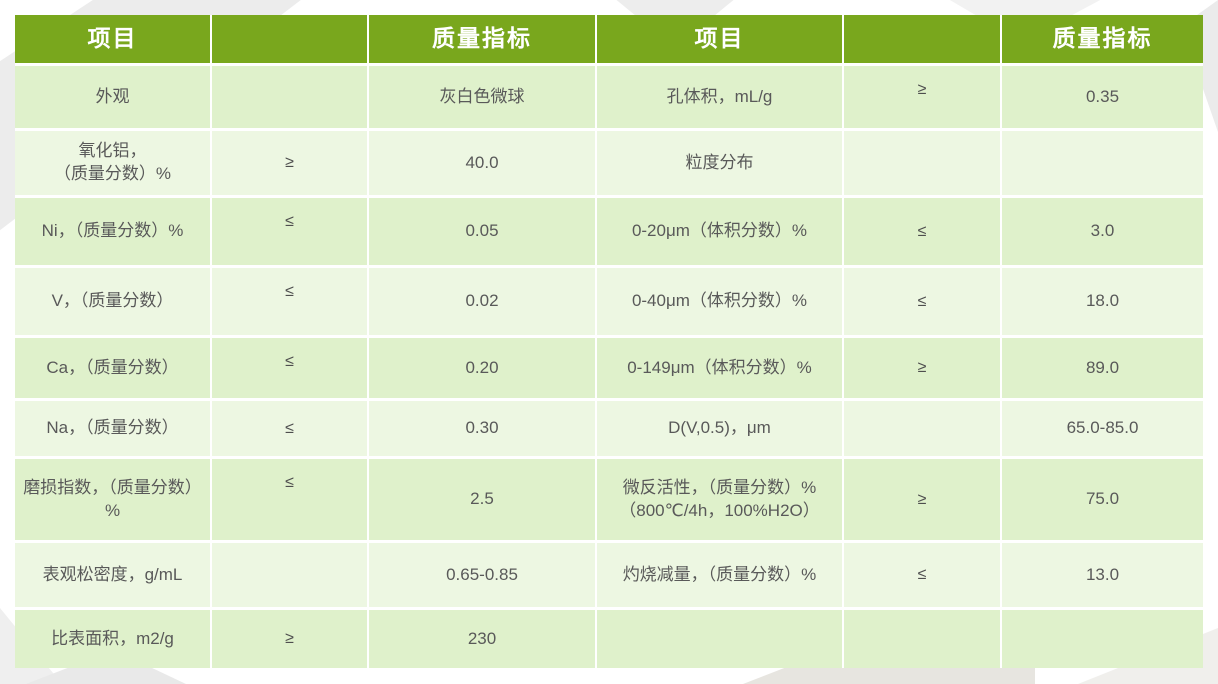 The image size is (1218, 684). Describe the element at coordinates (112, 639) in the screenshot. I see `item-cell-left: 比表面积，m2/g` at that location.